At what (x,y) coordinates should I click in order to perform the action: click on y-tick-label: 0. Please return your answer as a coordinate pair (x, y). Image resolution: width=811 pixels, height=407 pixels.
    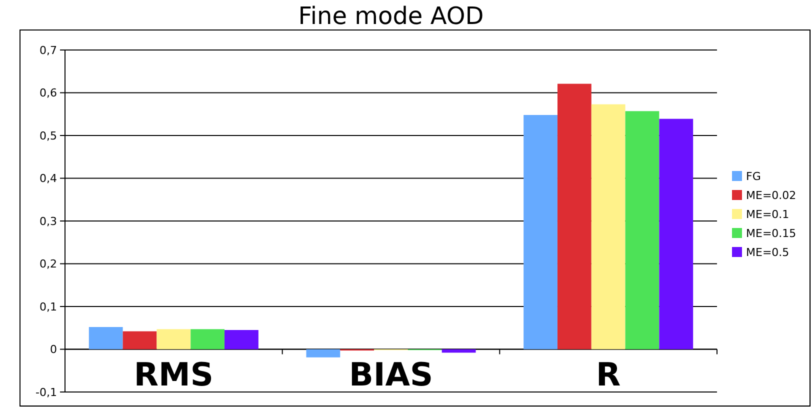
    Looking at the image, I should click on (53, 349).